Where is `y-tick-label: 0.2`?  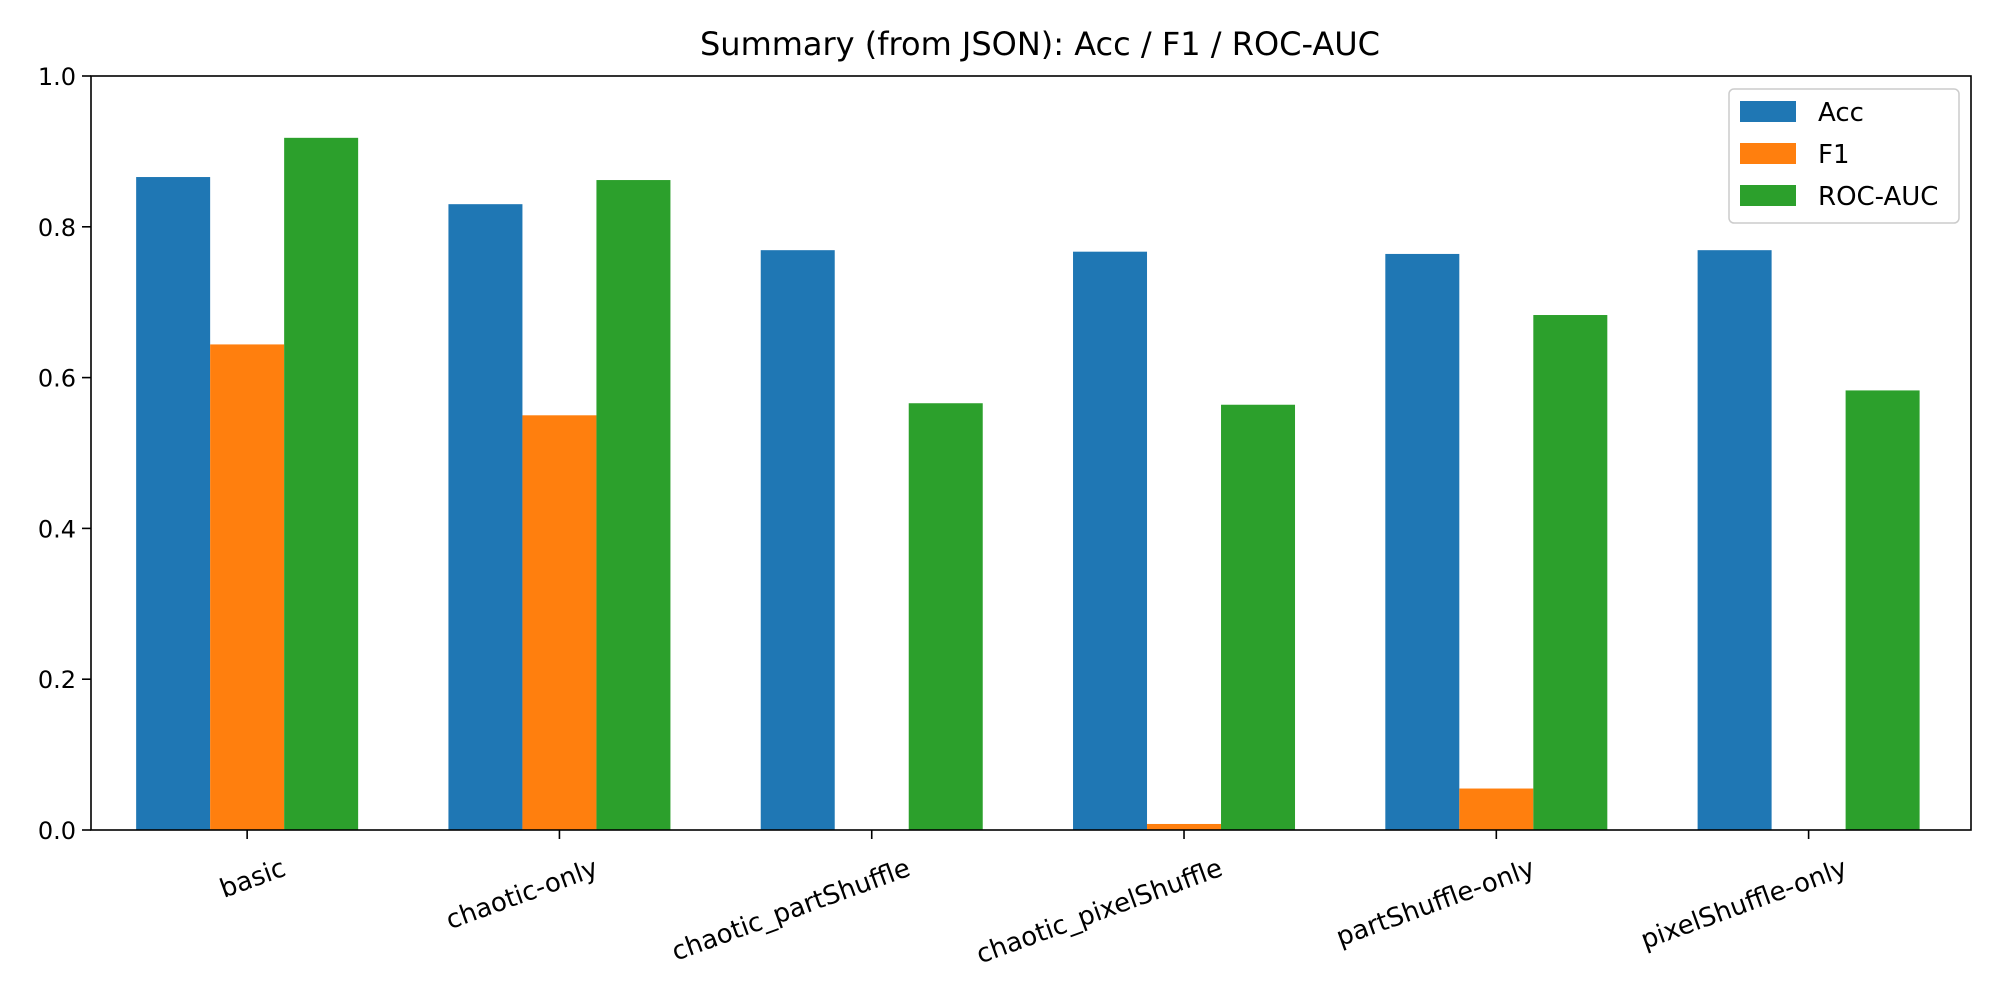 y-tick-label: 0.2 is located at coordinates (57, 680).